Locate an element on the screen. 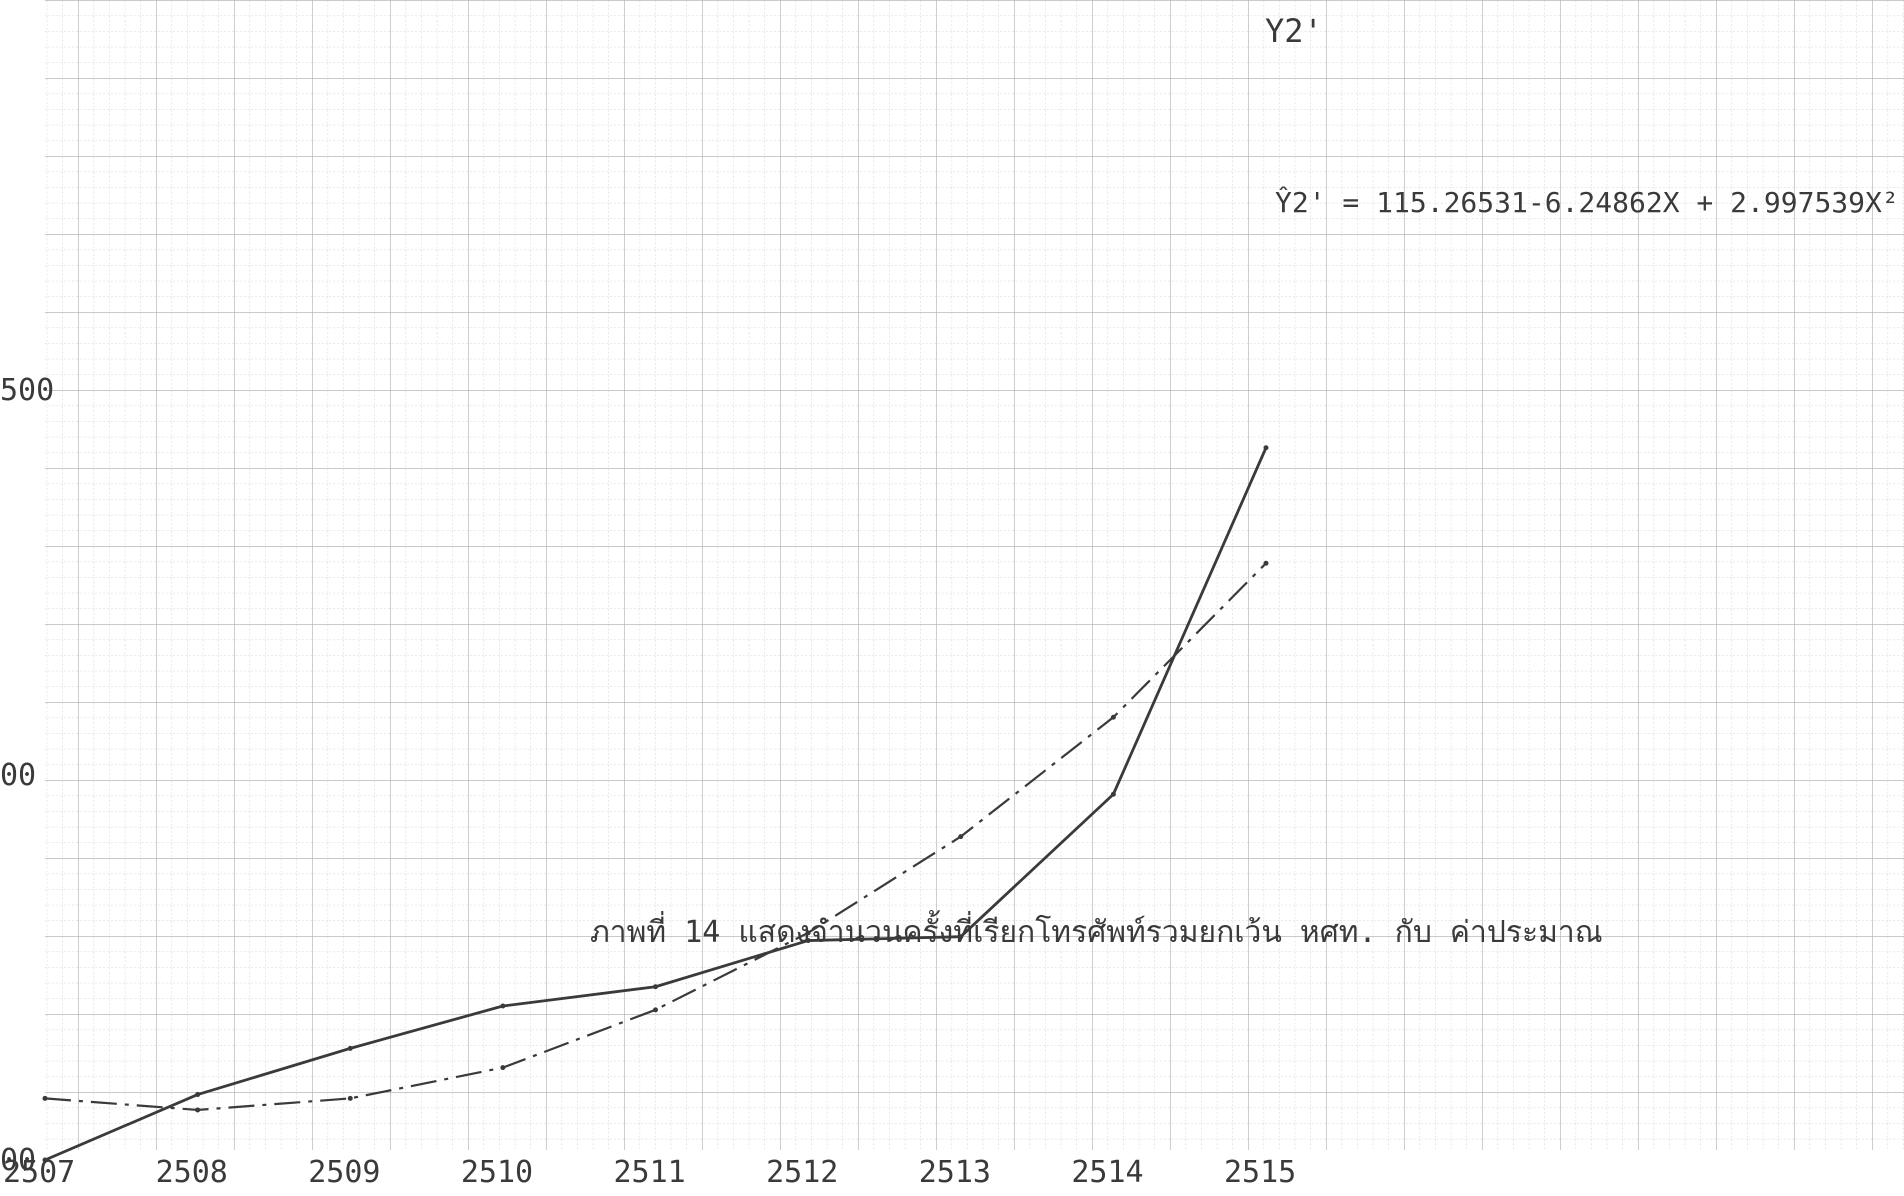 This screenshot has width=1904, height=1196. series-label-estimate: Ŷ2' = 115.26531-6.24862X + 2.997539X² is located at coordinates (1587, 202).